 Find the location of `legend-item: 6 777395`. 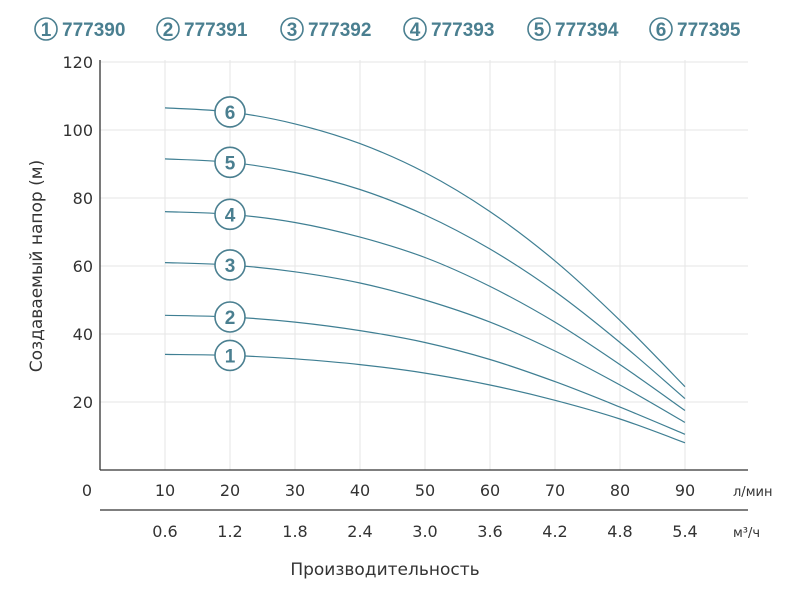

legend-item: 6 777395 is located at coordinates (695, 29).